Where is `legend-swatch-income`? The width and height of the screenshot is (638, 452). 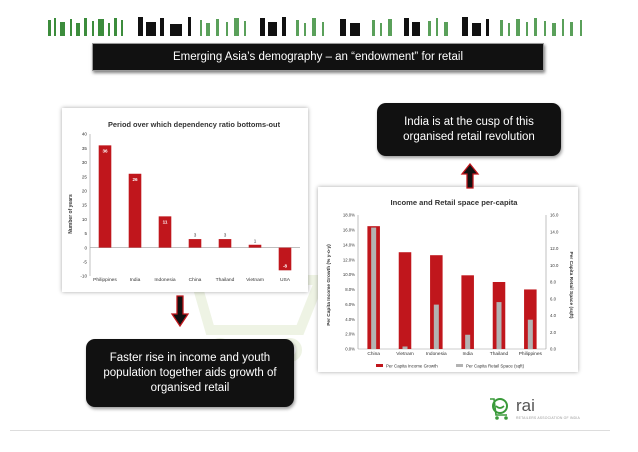
legend-swatch-income is located at coordinates (379, 365).